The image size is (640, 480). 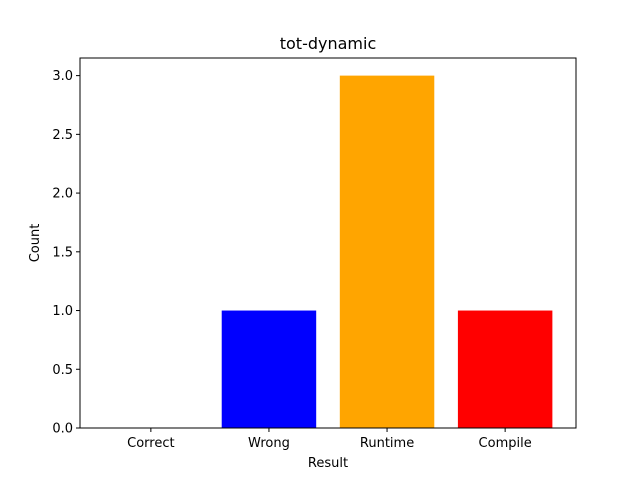 What do you see at coordinates (269, 369) in the screenshot?
I see `bar-wrong` at bounding box center [269, 369].